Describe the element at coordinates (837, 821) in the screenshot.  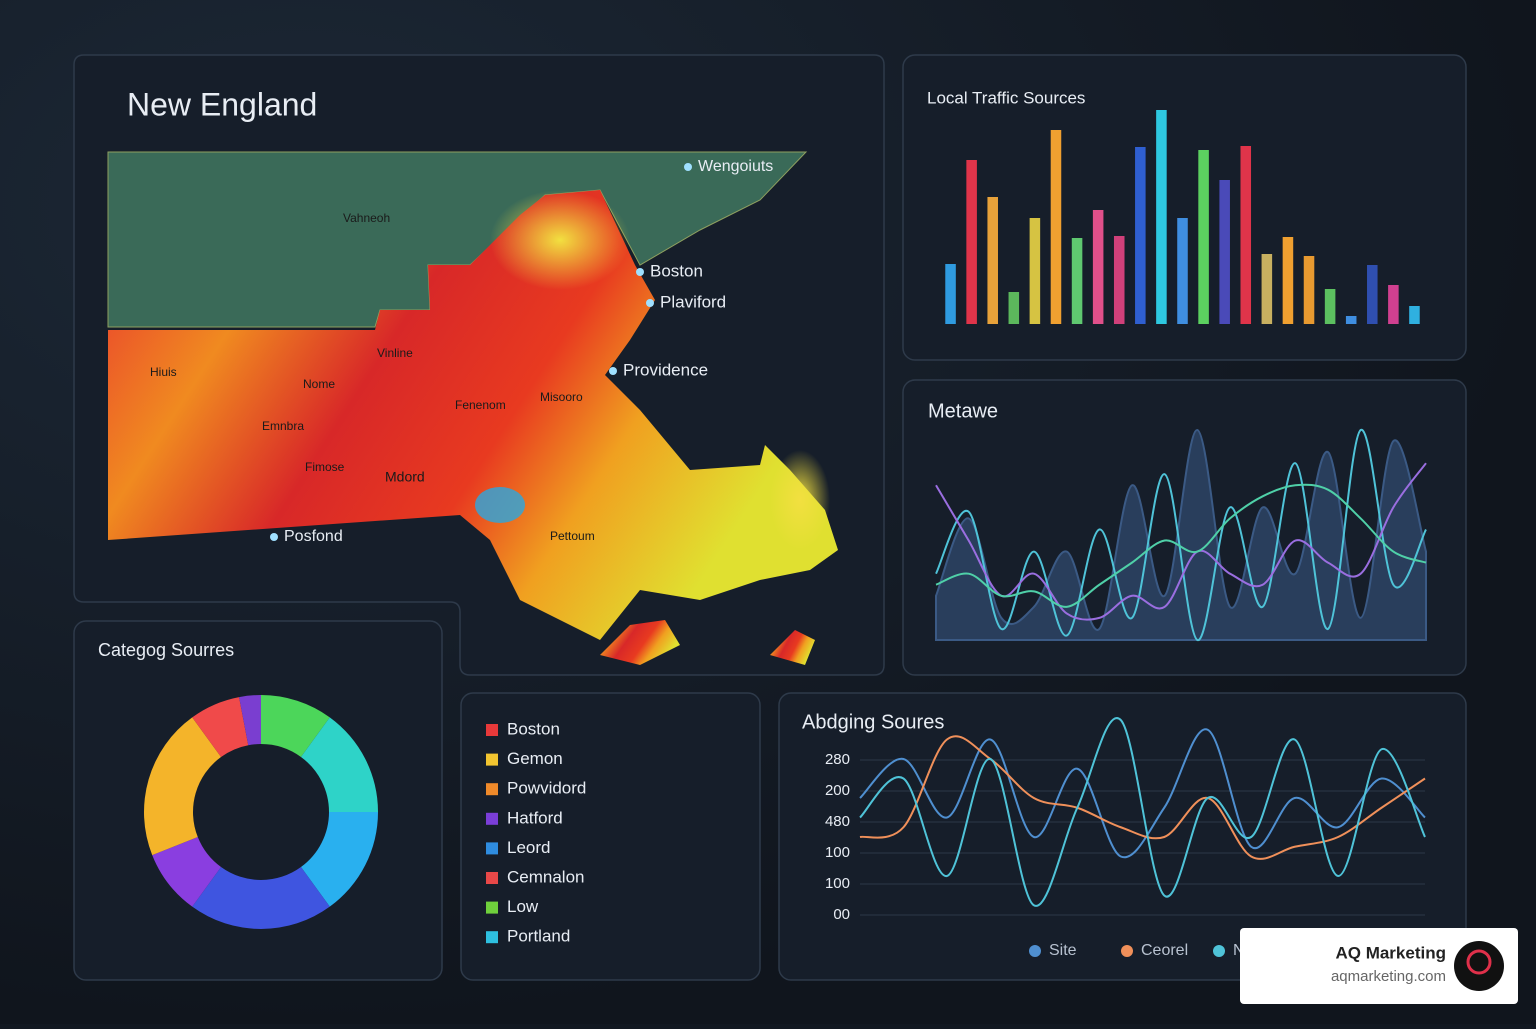
I see `y-tick-label: 480` at that location.